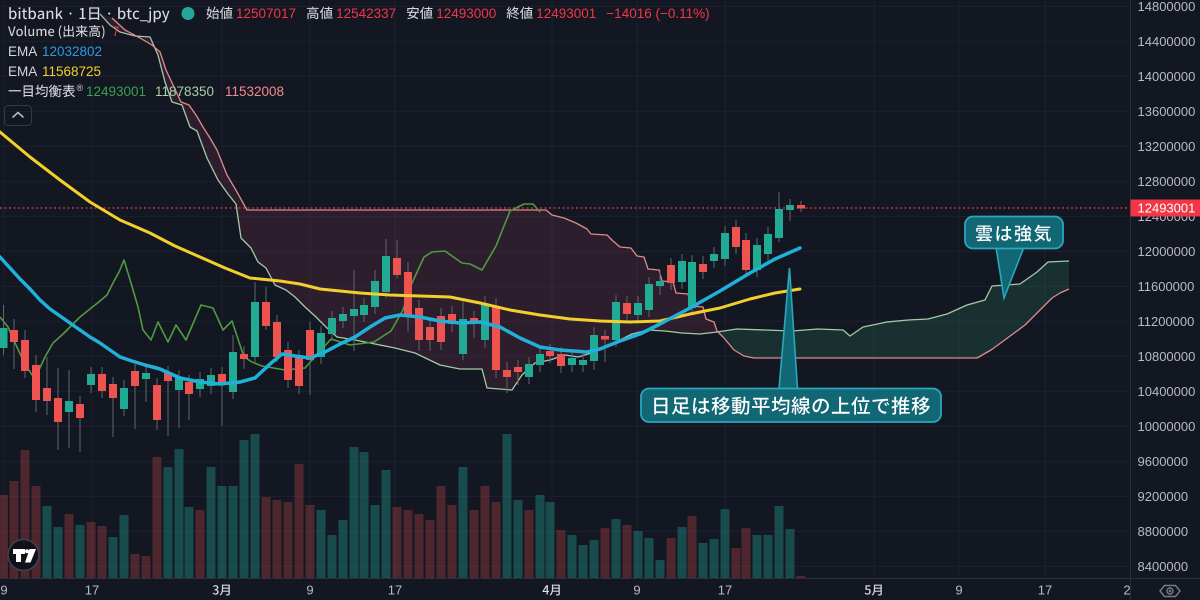  What do you see at coordinates (71, 71) in the screenshot?
I see `svg-text: 11568725` at bounding box center [71, 71].